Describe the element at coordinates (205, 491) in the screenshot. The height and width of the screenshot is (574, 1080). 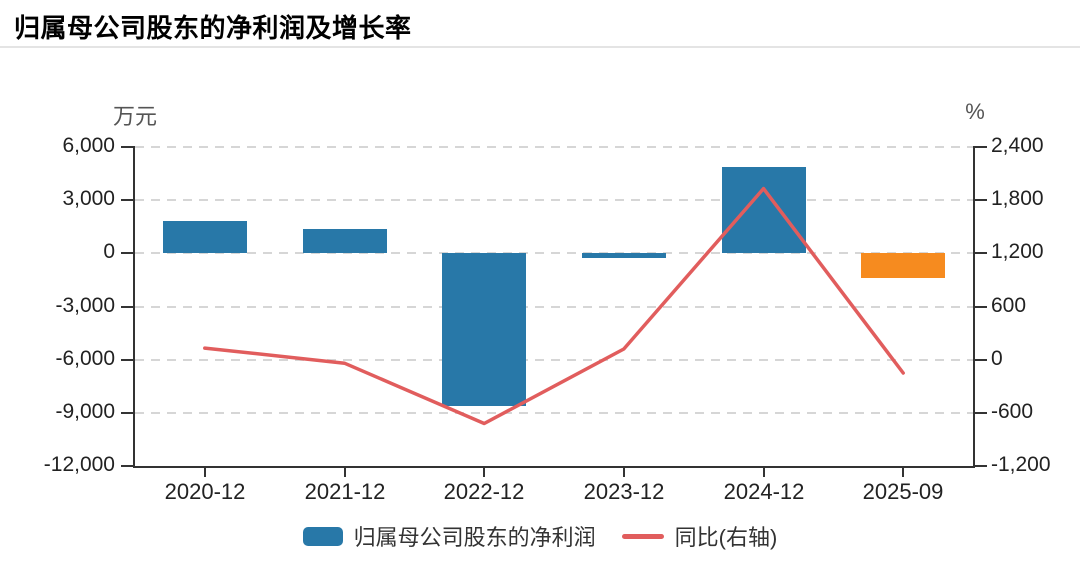
I see `x-axis-label: 2020-12` at that location.